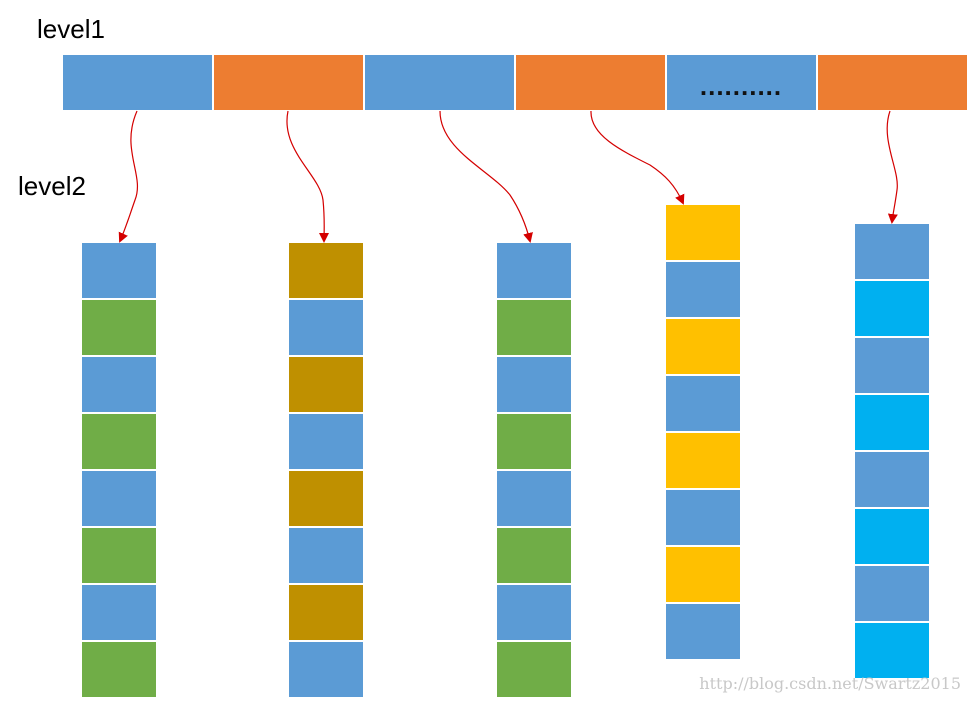  What do you see at coordinates (52, 186) in the screenshot?
I see `level2-label: level2` at bounding box center [52, 186].